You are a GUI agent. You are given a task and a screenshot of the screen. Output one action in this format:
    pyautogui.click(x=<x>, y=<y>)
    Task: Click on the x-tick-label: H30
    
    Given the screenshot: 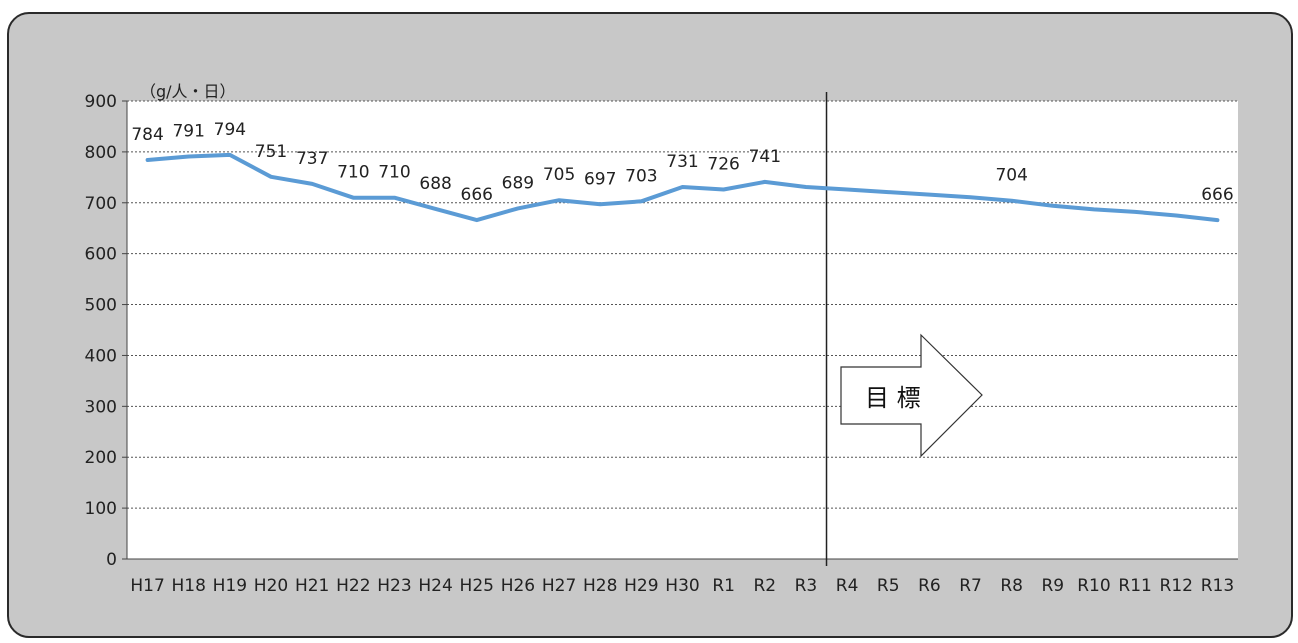 What is the action you would take?
    pyautogui.click(x=682, y=586)
    